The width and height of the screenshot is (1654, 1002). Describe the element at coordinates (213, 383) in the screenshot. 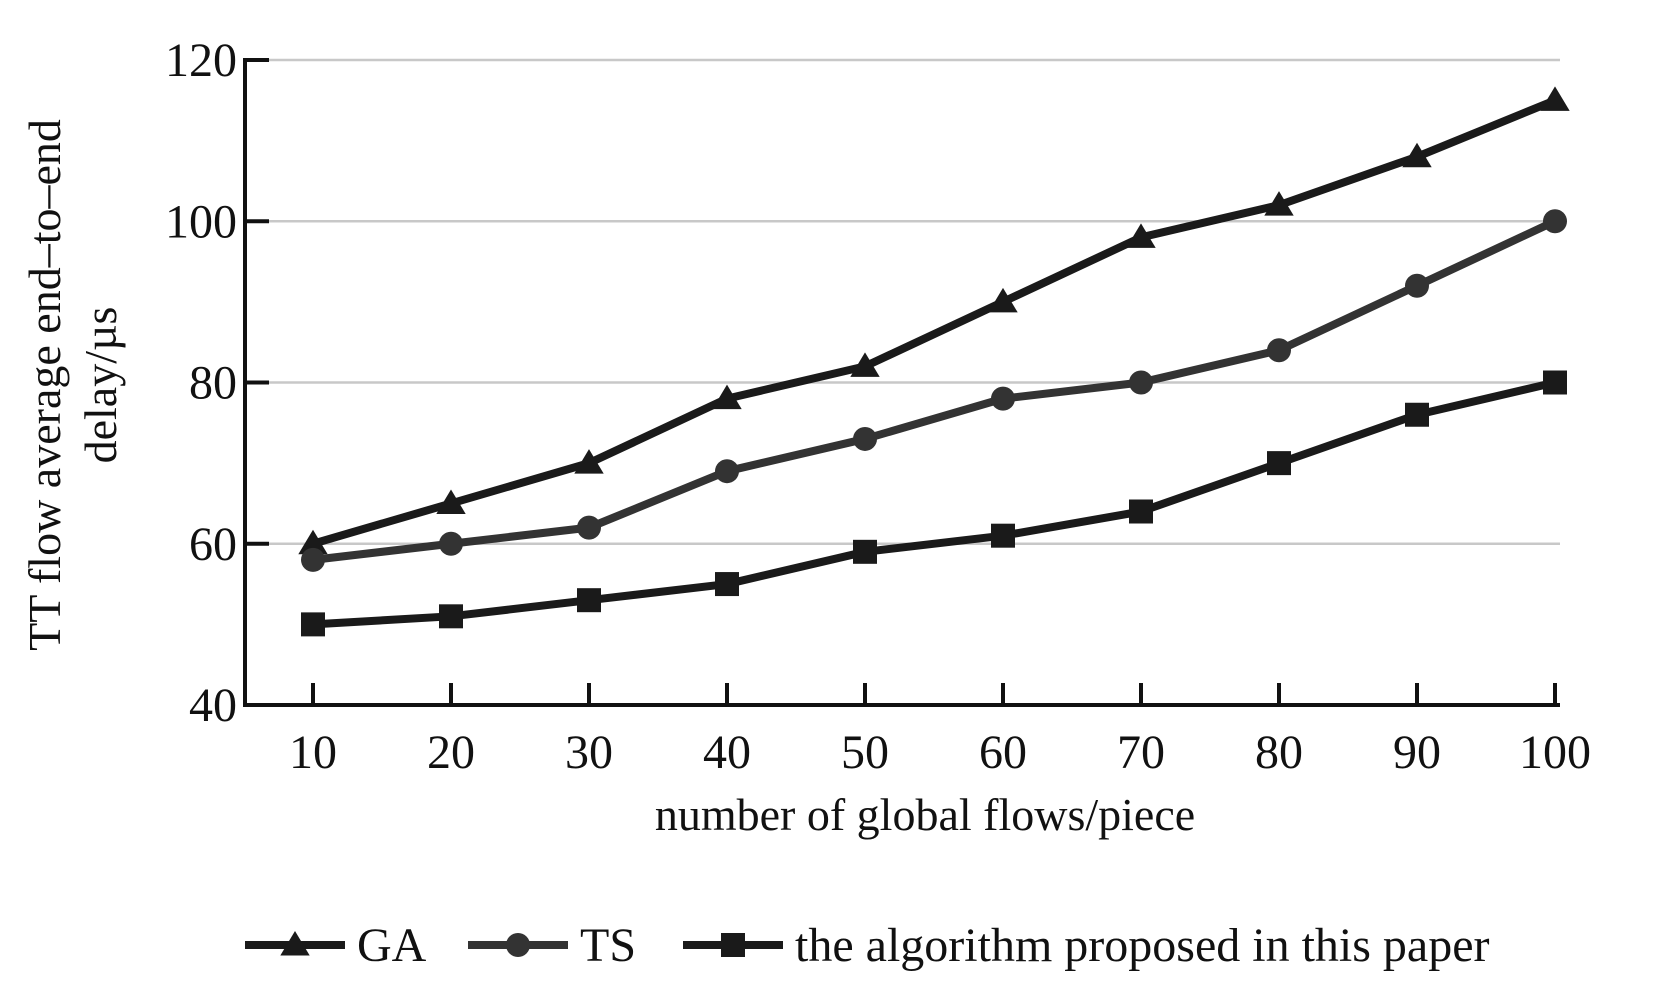

I see `y-tick-label: 80` at that location.